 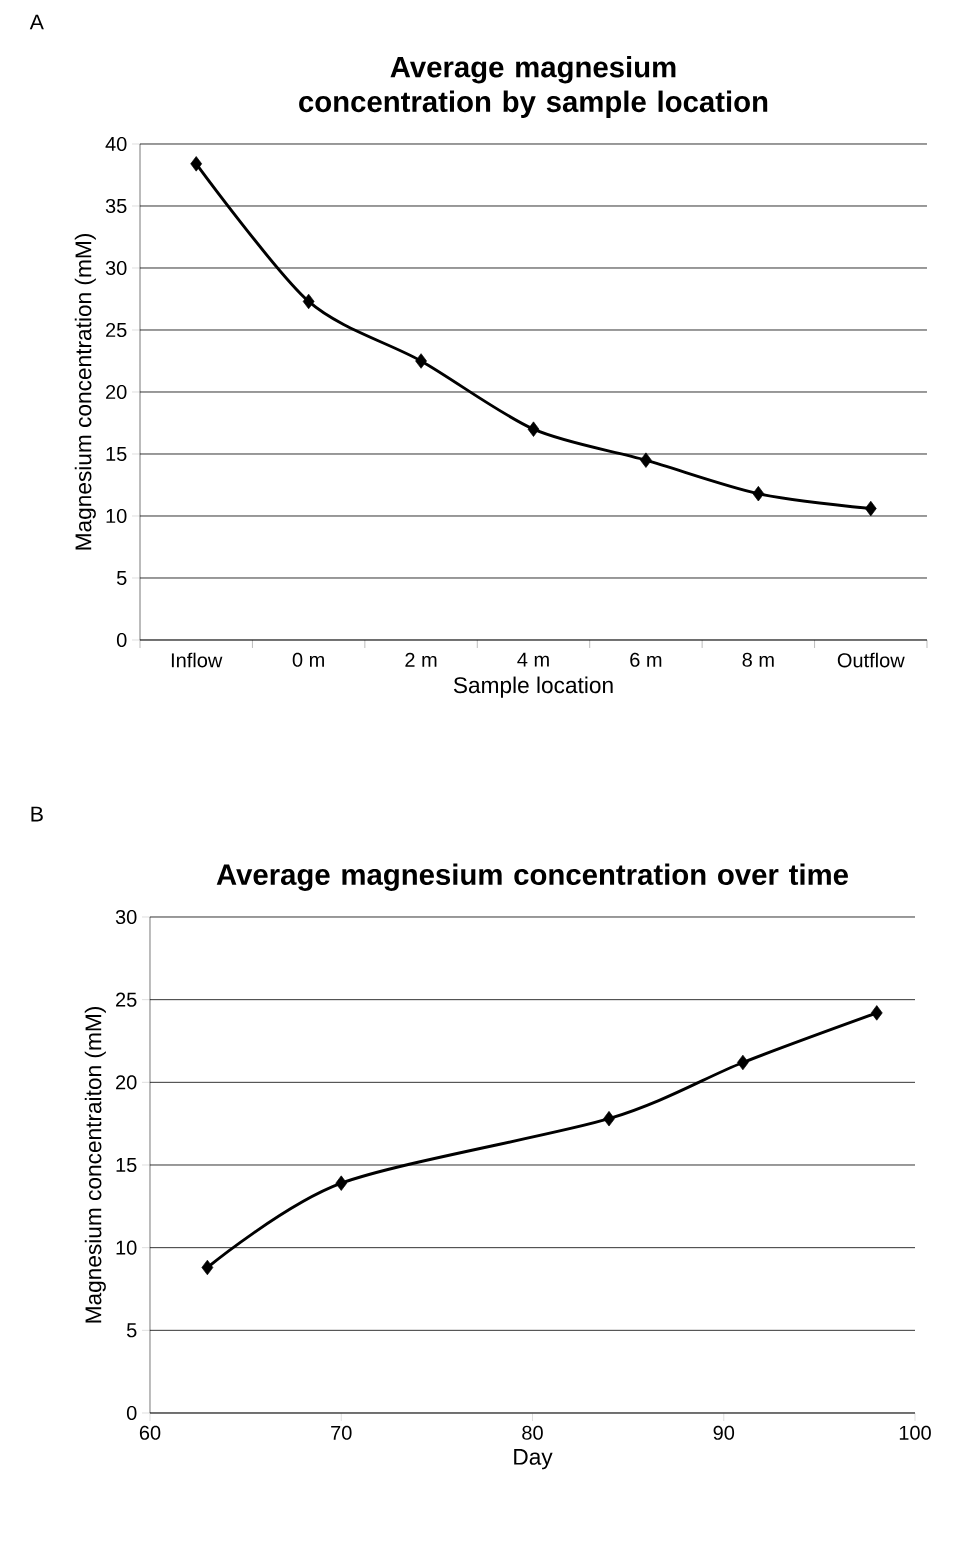 I want to click on x-tick-label: 0 m, so click(x=308, y=659).